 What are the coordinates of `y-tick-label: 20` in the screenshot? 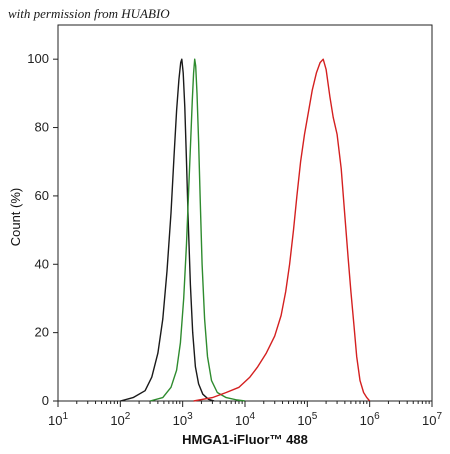 It's located at (42, 332).